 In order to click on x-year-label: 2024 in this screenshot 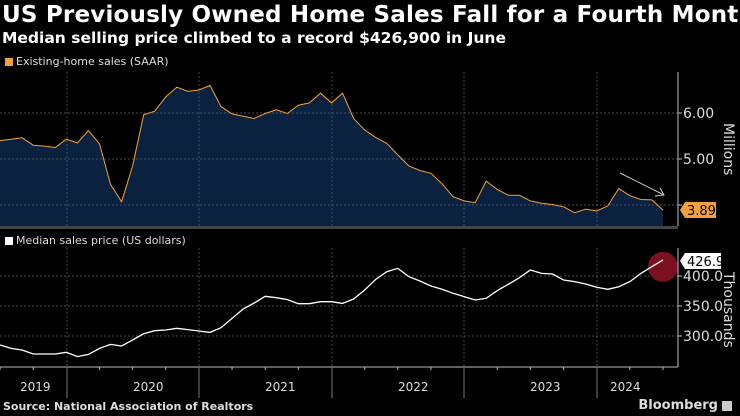, I will do `click(625, 387)`.